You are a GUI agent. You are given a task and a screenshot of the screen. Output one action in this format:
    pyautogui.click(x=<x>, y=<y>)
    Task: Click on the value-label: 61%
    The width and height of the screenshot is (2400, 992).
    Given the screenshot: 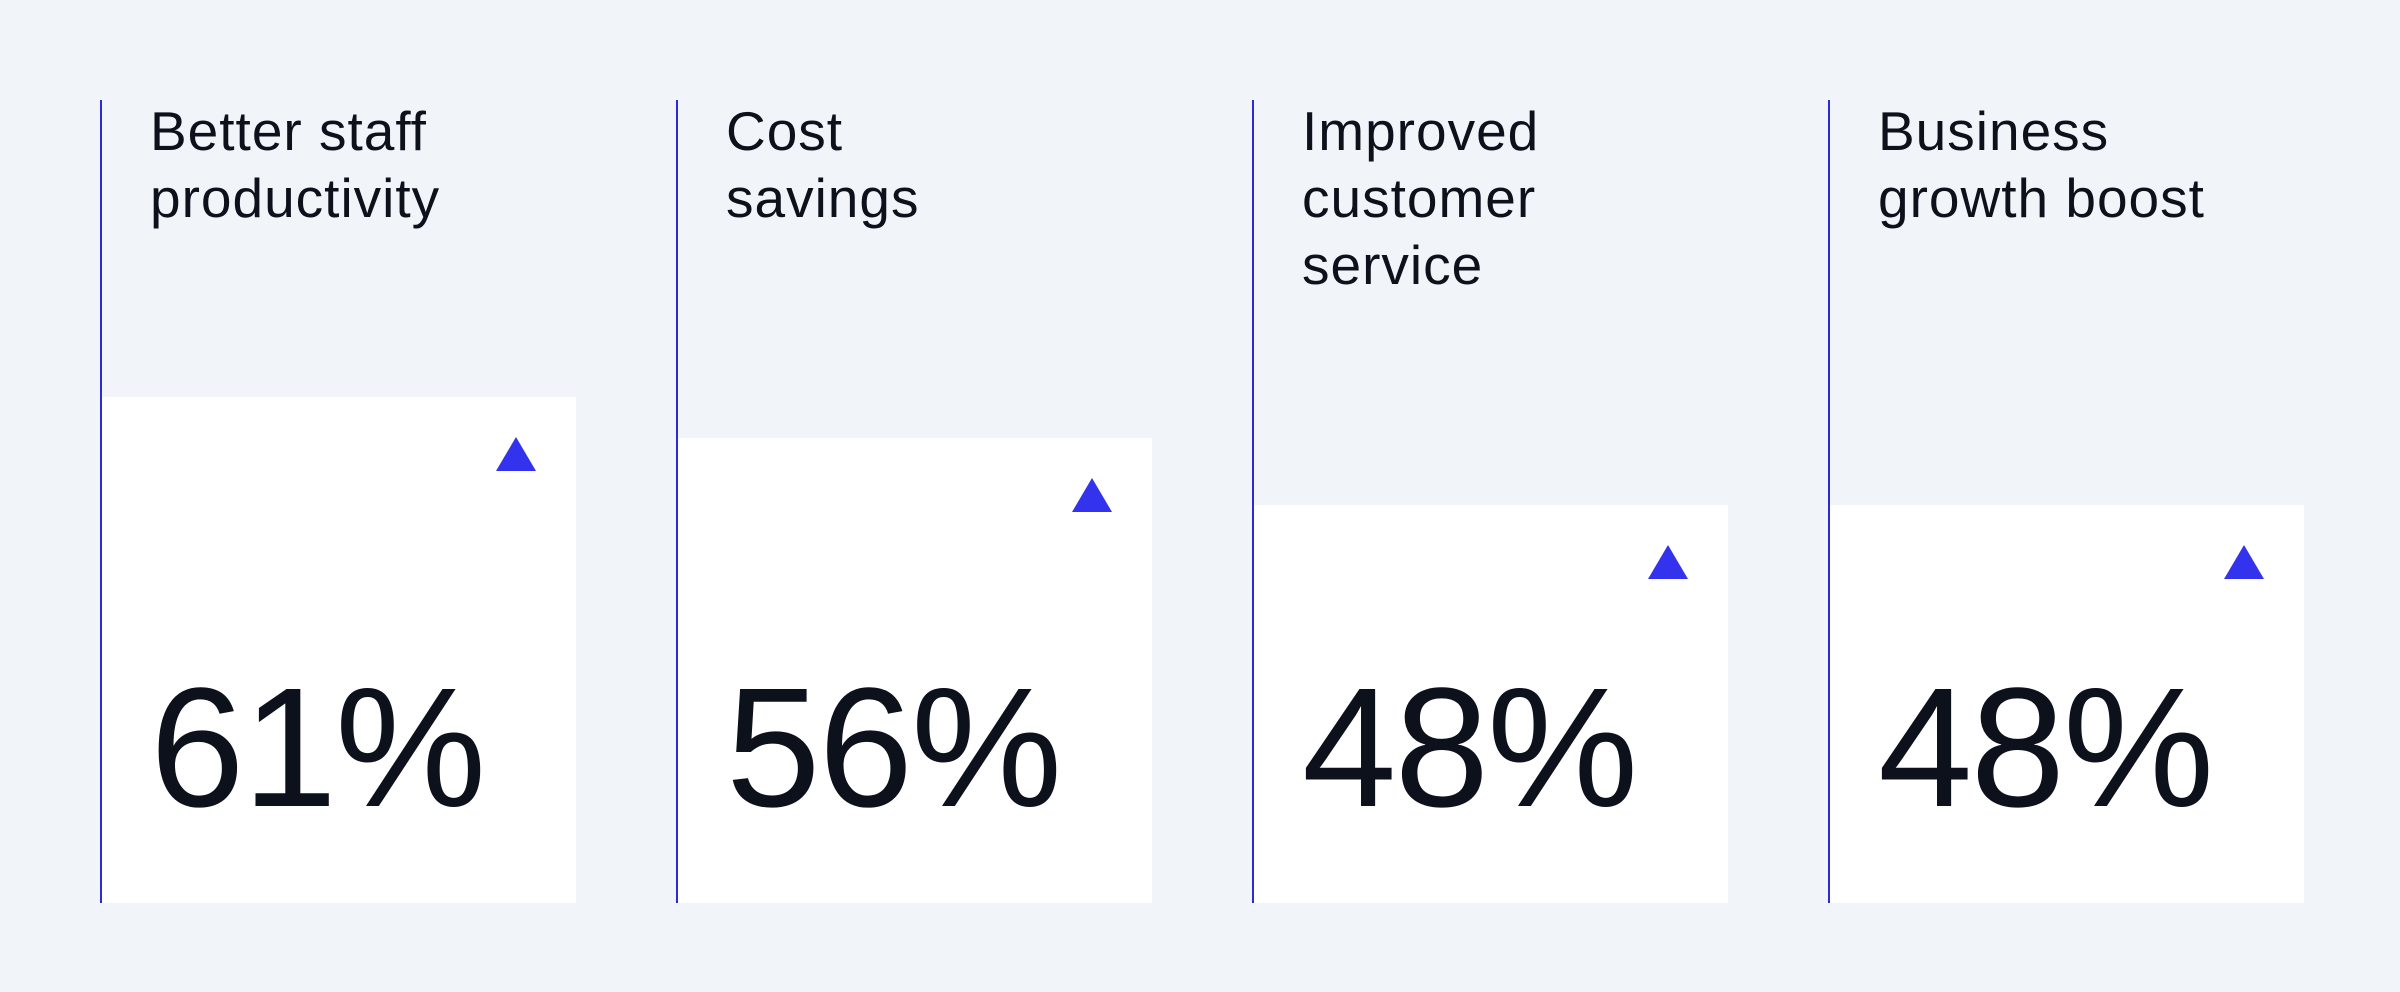 What is the action you would take?
    pyautogui.click(x=318, y=748)
    